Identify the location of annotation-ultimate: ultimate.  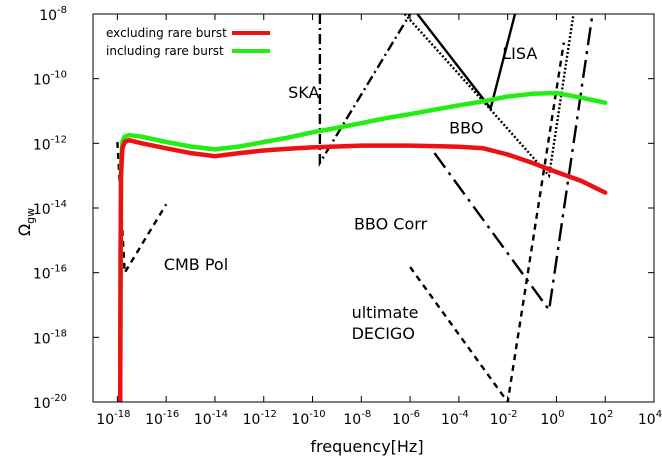
(385, 312).